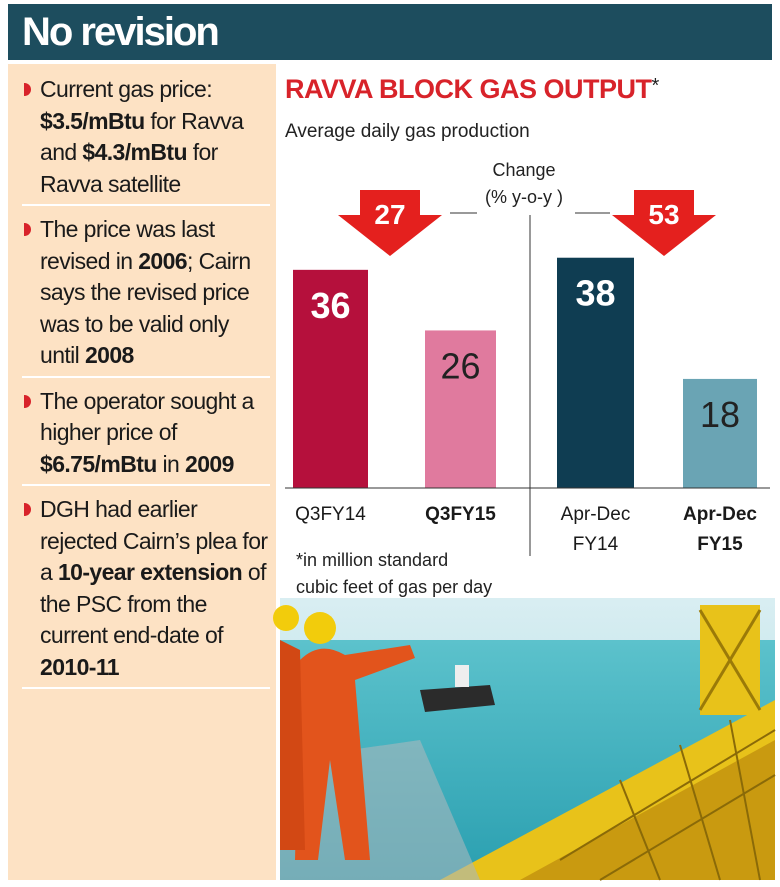  What do you see at coordinates (129, 168) in the screenshot?
I see `note-text: for Ravva satellite` at bounding box center [129, 168].